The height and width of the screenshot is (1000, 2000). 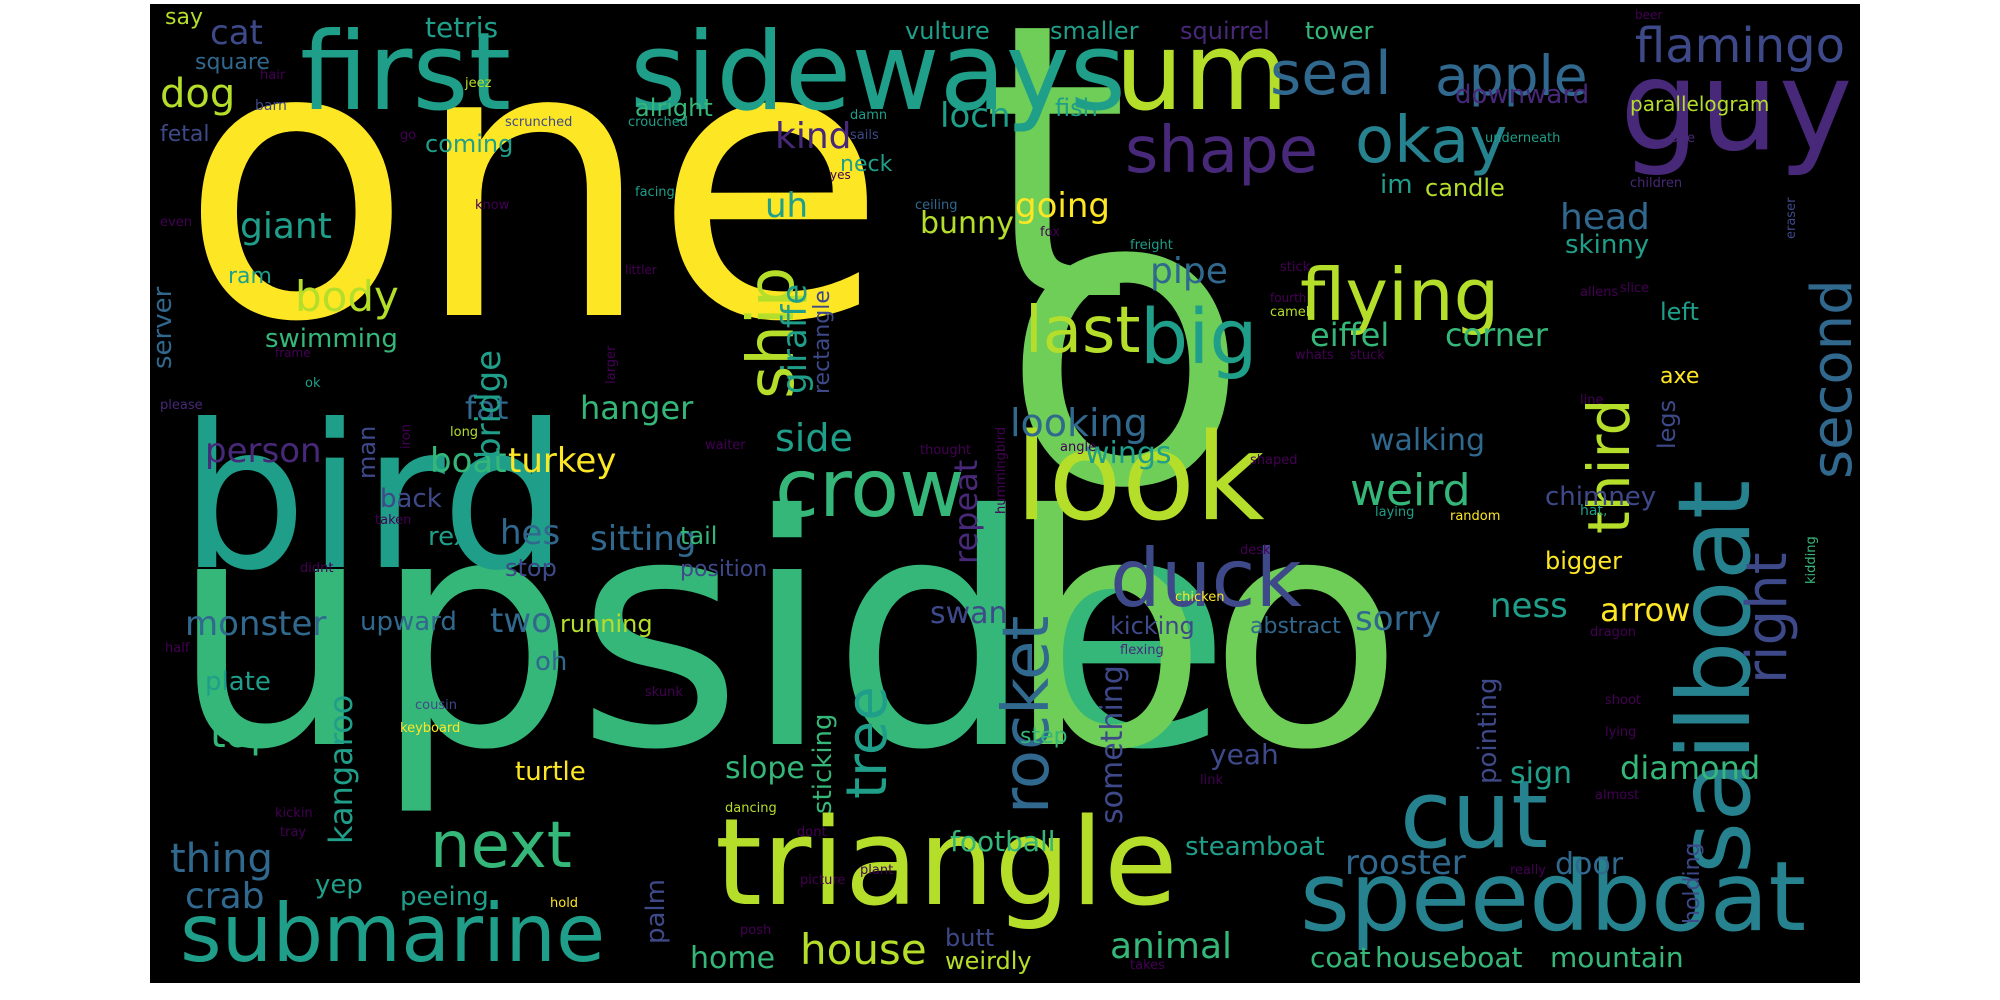 What do you see at coordinates (331, 339) in the screenshot?
I see `word-swimming: swimming` at bounding box center [331, 339].